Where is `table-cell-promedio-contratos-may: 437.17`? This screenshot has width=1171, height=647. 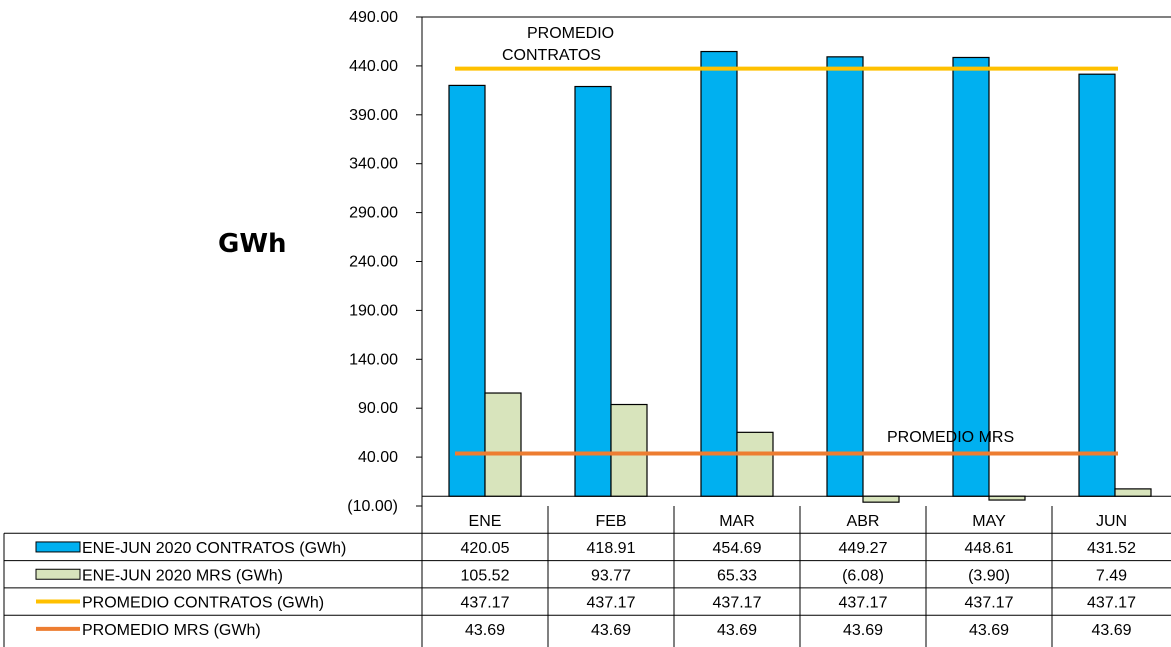 table-cell-promedio-contratos-may: 437.17 is located at coordinates (989, 603).